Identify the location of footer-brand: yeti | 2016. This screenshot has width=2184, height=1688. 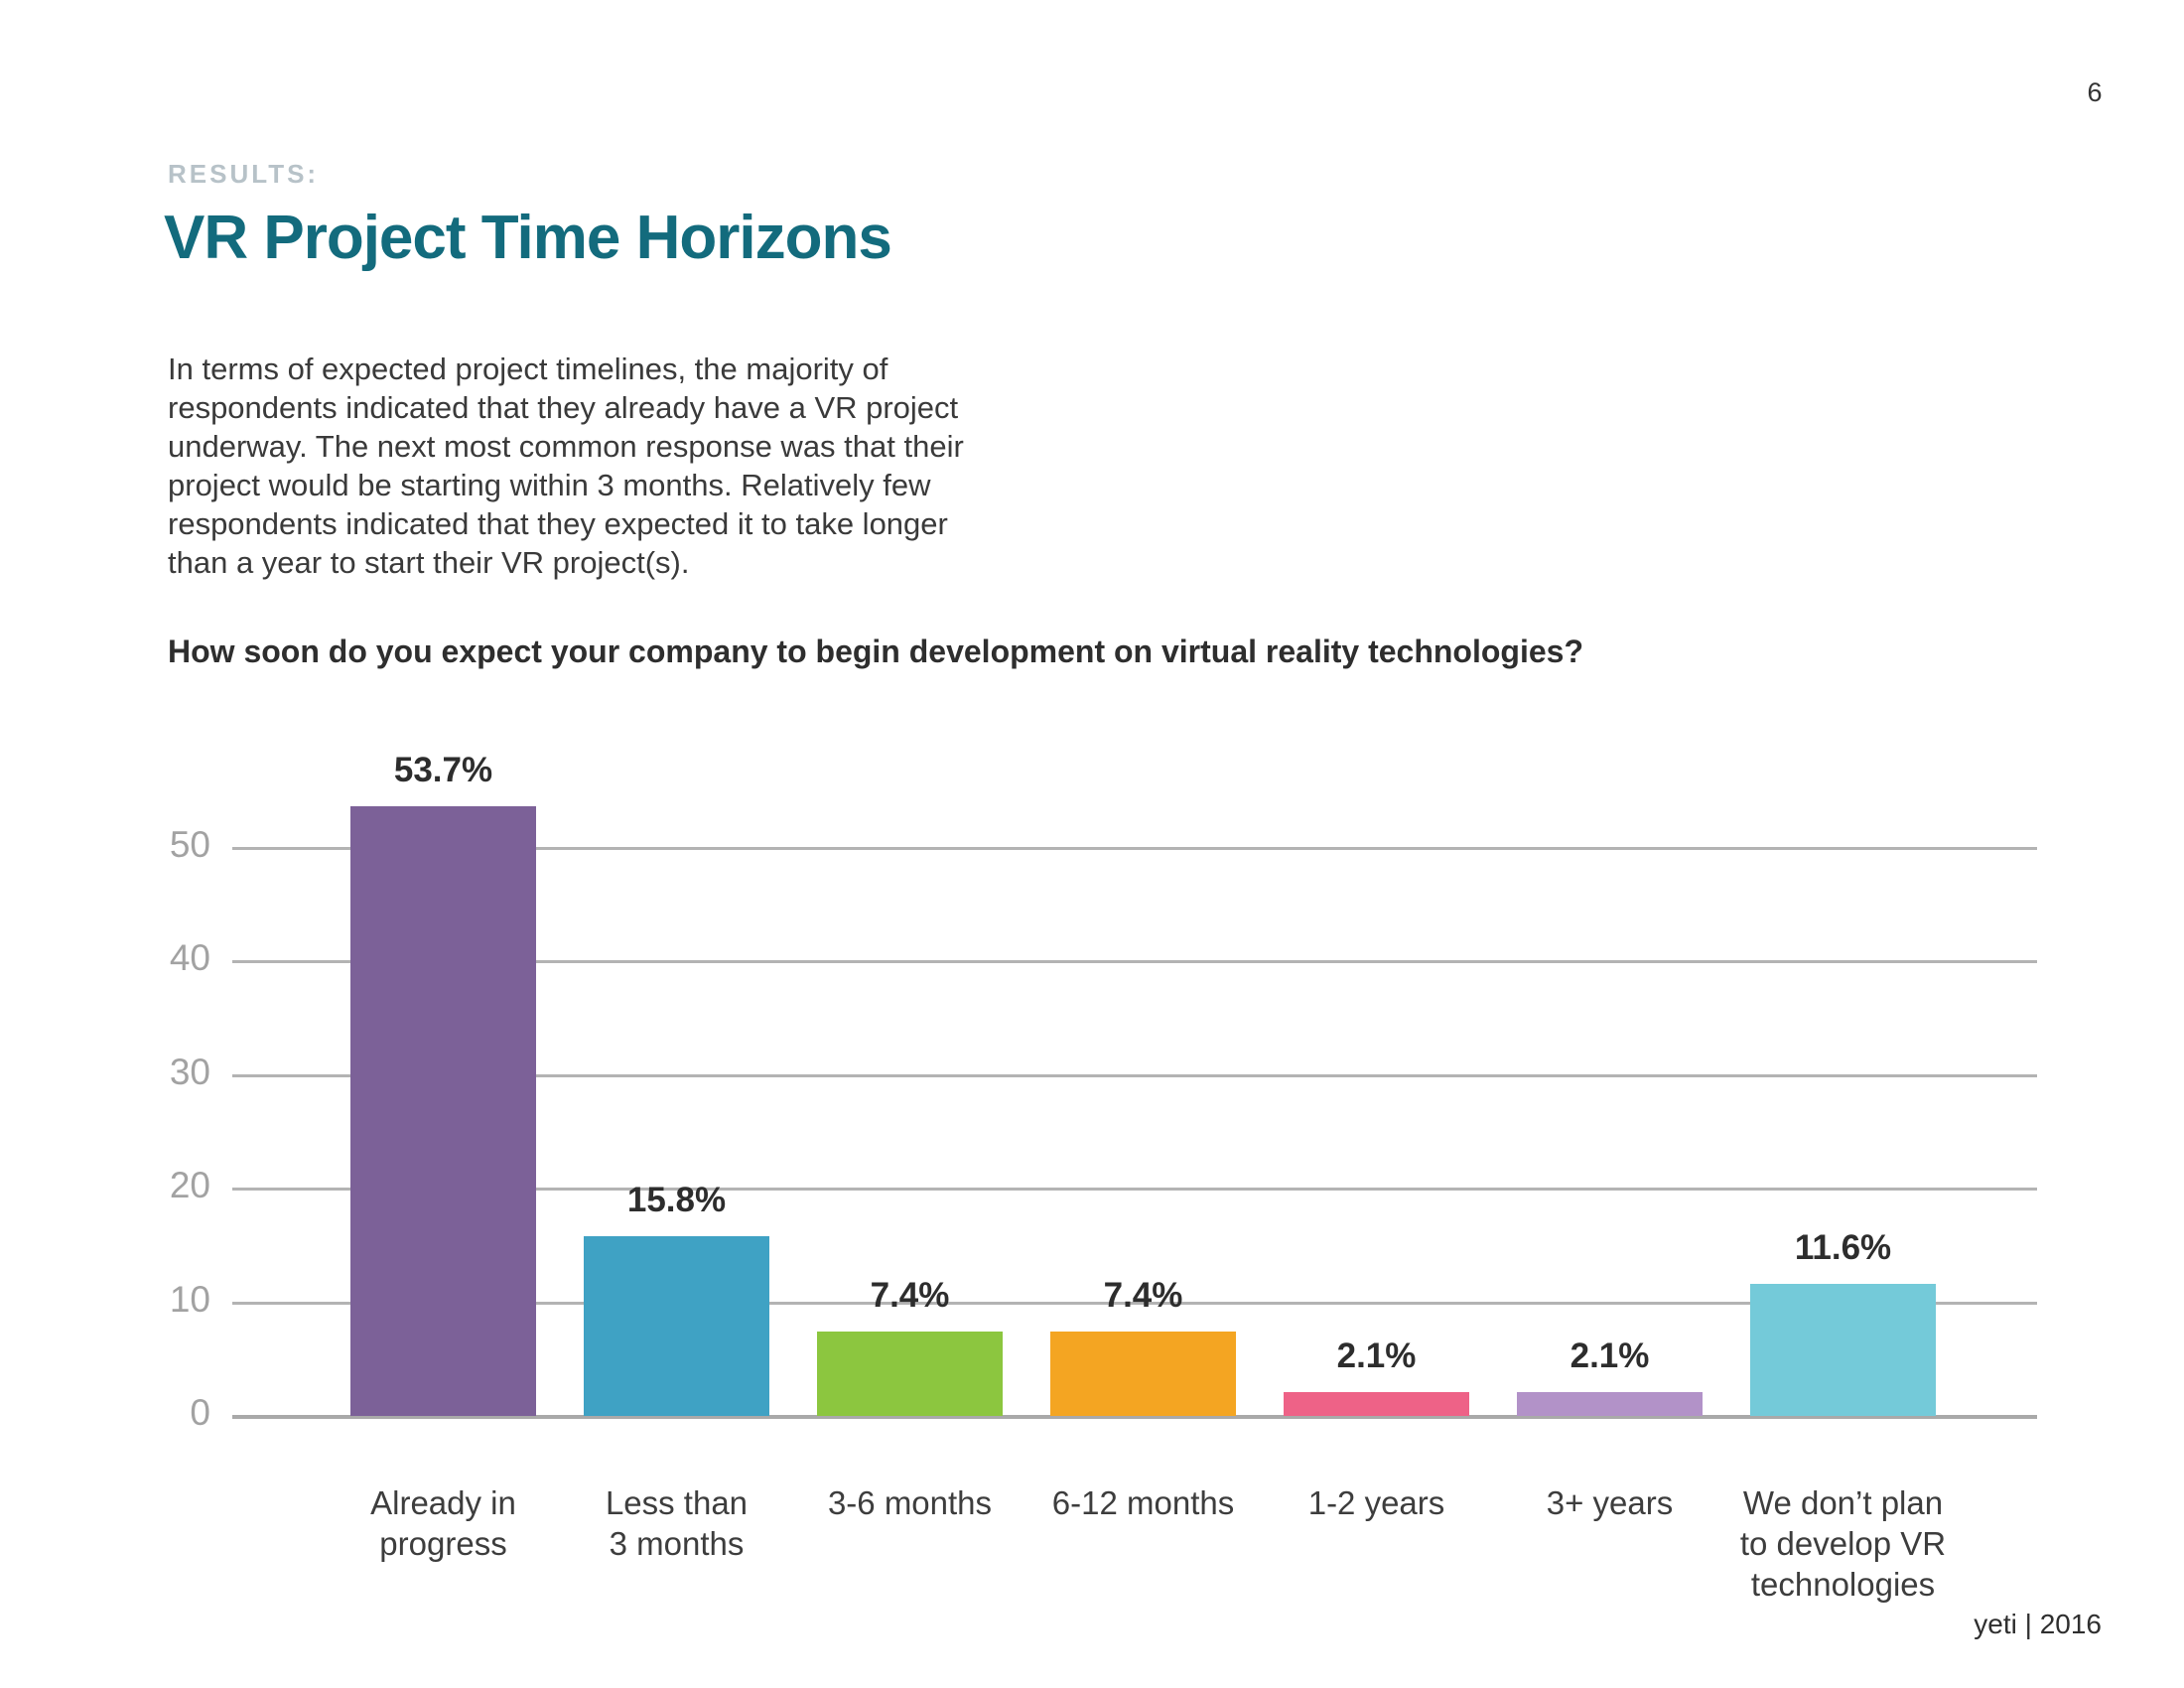
(2038, 1624).